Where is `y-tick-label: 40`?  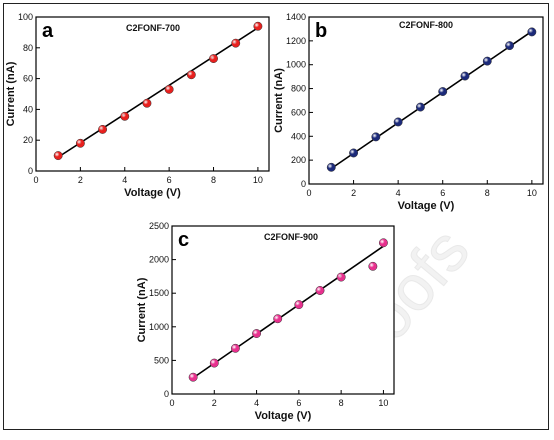 y-tick-label: 40 is located at coordinates (28, 109).